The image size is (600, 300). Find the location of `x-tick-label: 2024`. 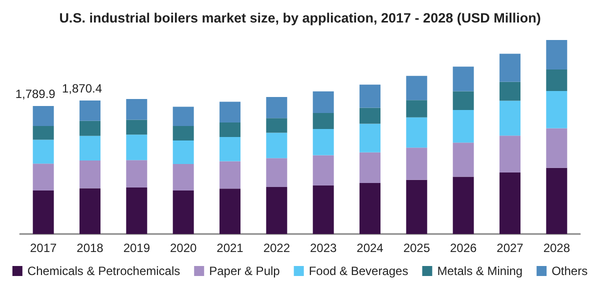

x-tick-label: 2024 is located at coordinates (370, 248).